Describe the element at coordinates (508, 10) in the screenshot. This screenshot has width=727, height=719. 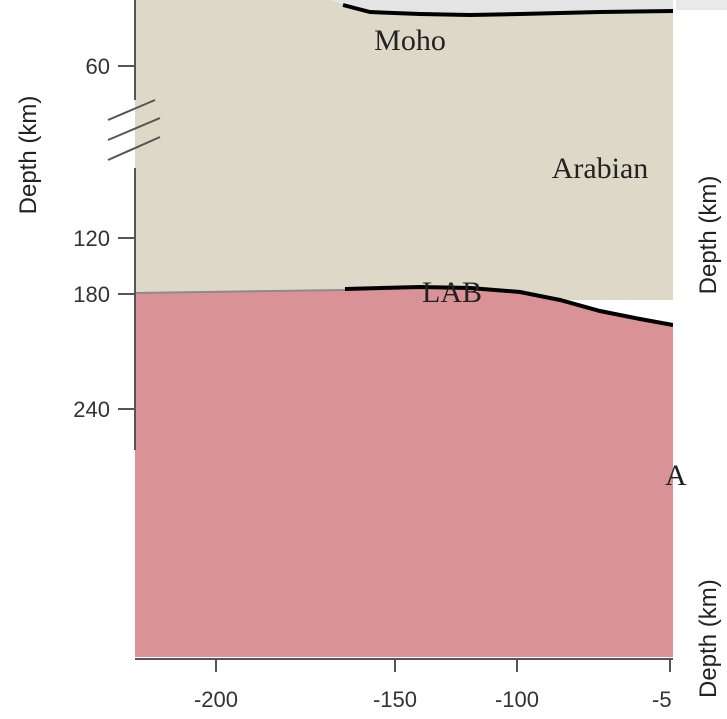
I see `moho-boundary-line` at that location.